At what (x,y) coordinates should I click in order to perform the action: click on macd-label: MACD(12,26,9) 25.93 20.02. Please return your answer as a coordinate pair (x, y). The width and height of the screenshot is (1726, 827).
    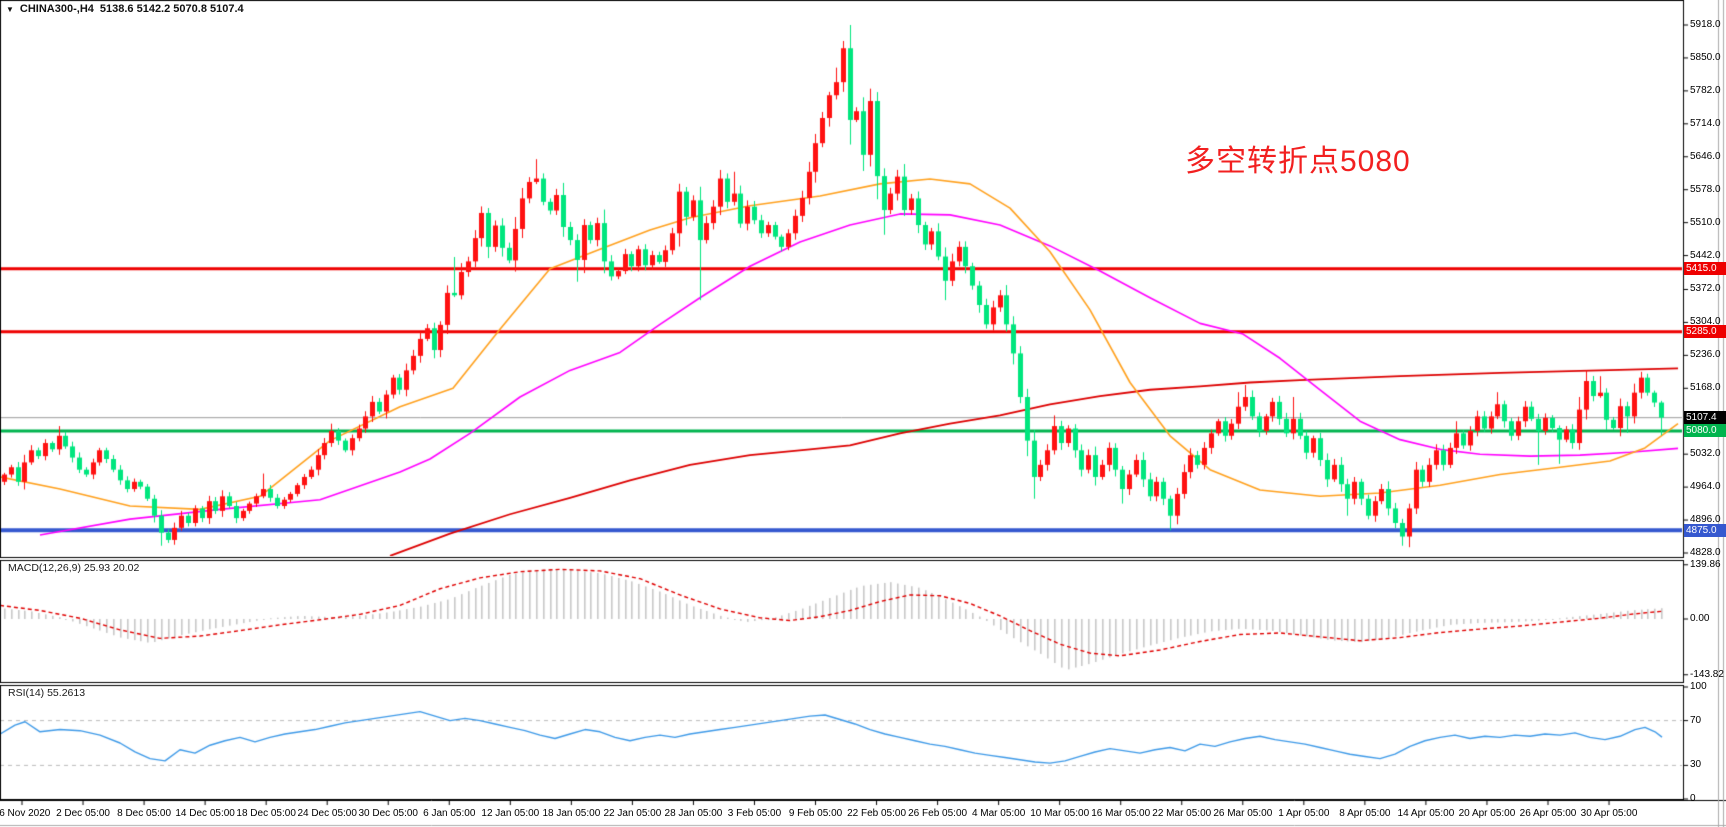
    Looking at the image, I should click on (74, 568).